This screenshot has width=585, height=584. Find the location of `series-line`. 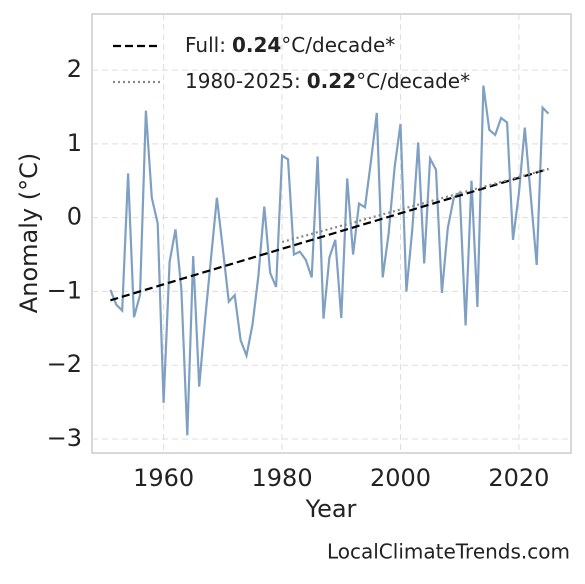

series-line is located at coordinates (415, 205).